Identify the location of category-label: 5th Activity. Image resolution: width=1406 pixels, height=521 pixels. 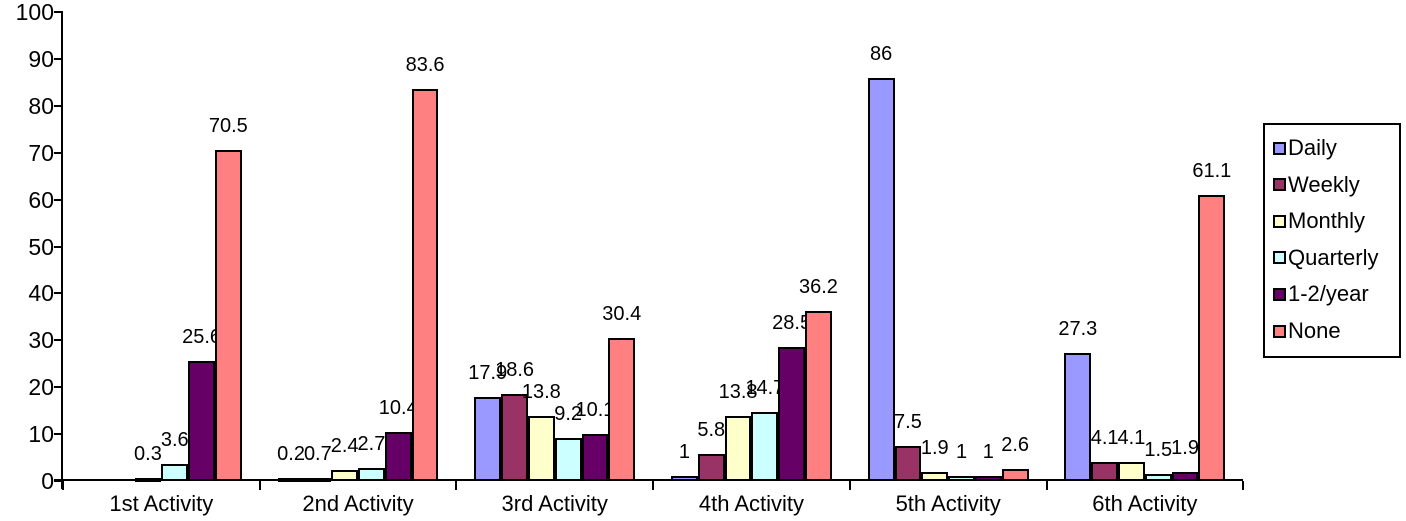
(948, 503).